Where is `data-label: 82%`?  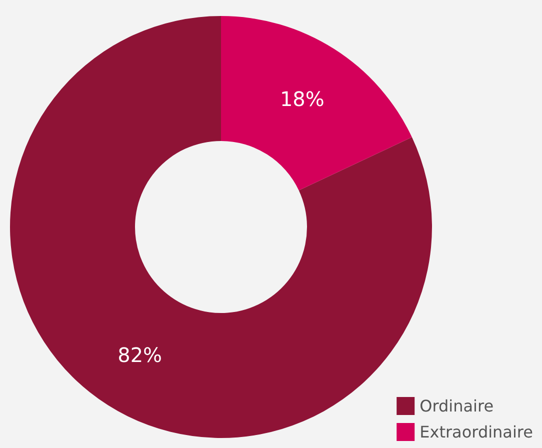 data-label: 82% is located at coordinates (140, 354).